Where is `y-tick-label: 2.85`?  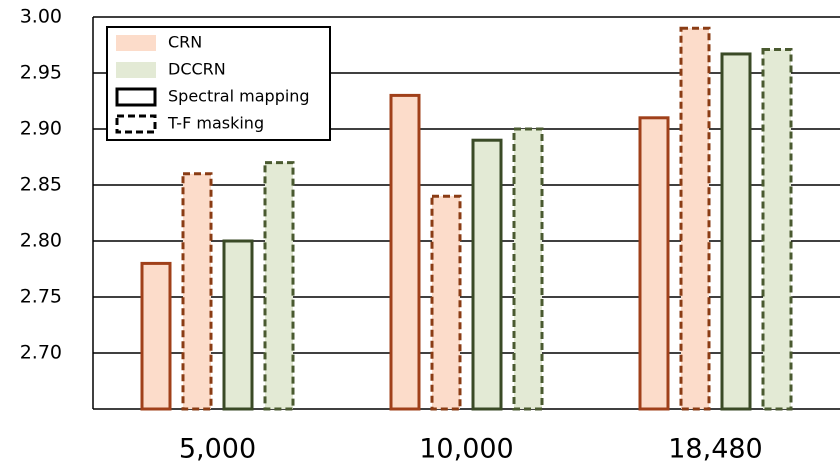 y-tick-label: 2.85 is located at coordinates (41, 185).